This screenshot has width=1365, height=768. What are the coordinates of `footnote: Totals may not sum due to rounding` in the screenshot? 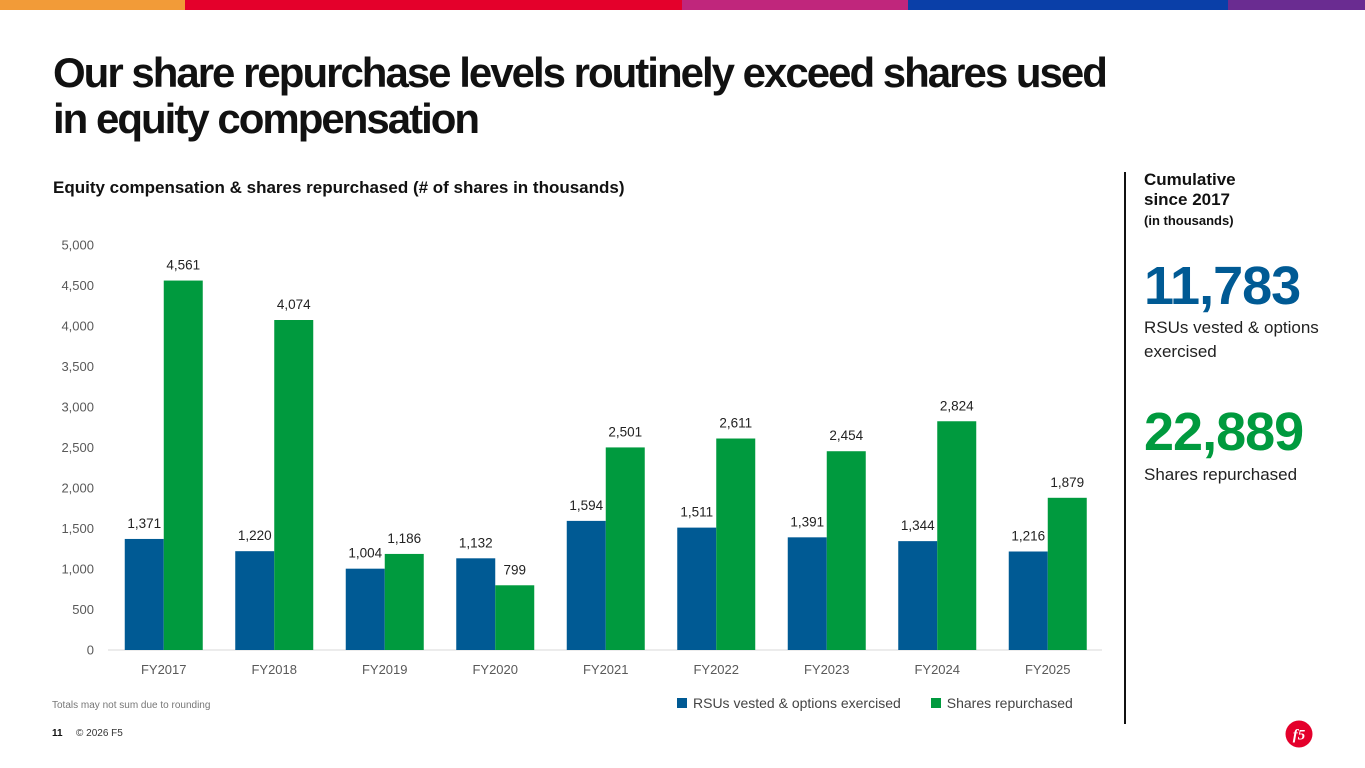 It's located at (131, 705).